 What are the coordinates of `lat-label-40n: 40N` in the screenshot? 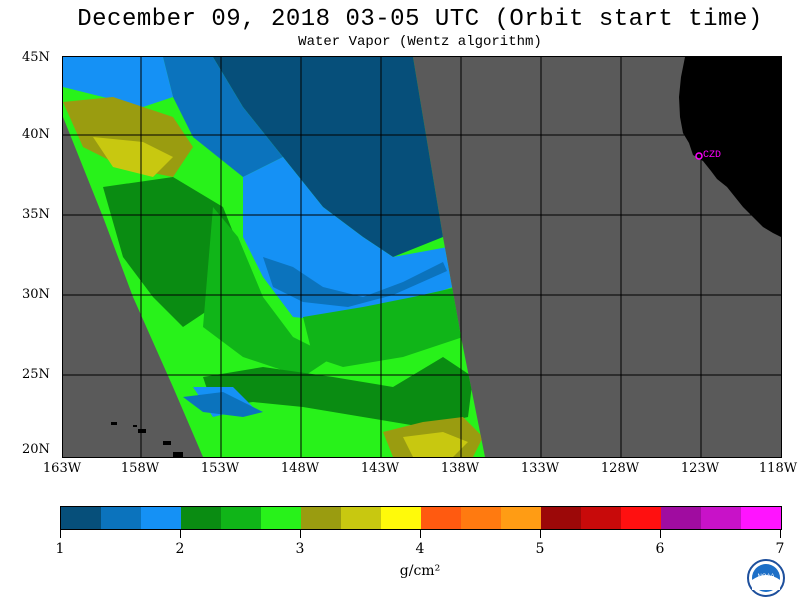 It's located at (36, 134).